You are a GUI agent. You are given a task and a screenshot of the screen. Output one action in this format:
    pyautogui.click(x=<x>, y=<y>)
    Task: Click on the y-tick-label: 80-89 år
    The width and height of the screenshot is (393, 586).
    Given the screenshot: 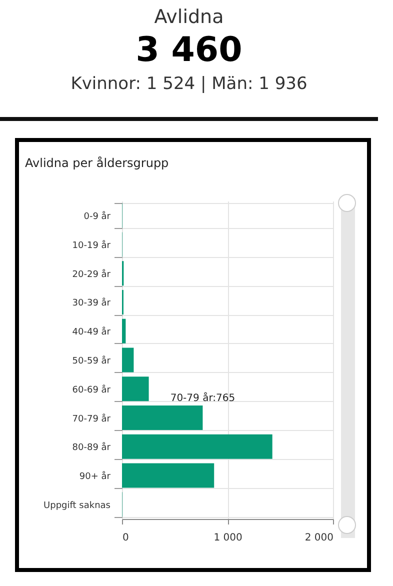 What is the action you would take?
    pyautogui.click(x=91, y=448)
    